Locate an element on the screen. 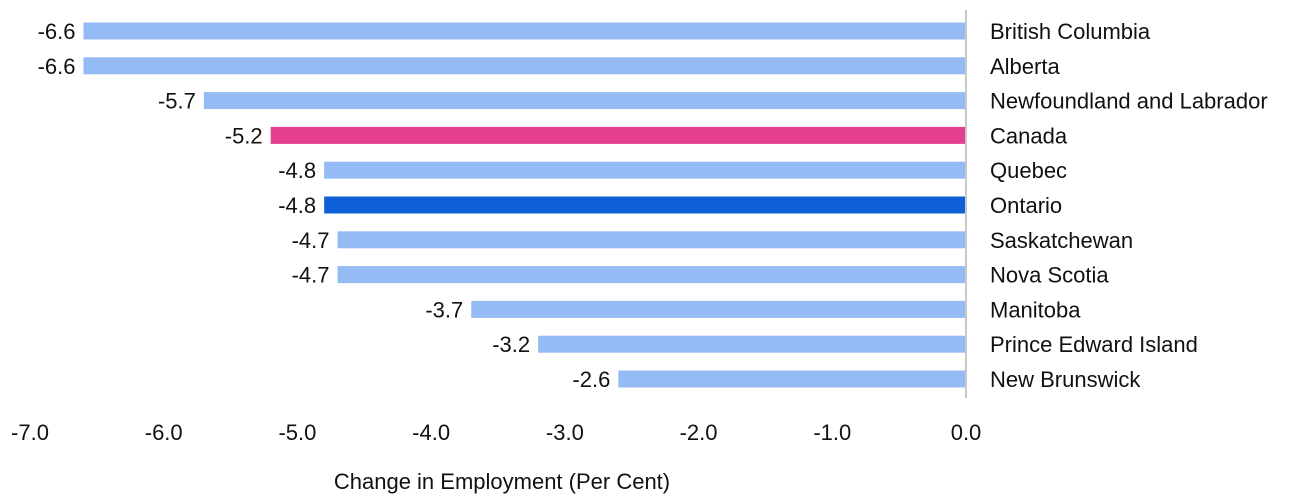 The height and width of the screenshot is (504, 1300). category-label-british-columbia: British Columbia is located at coordinates (1070, 31).